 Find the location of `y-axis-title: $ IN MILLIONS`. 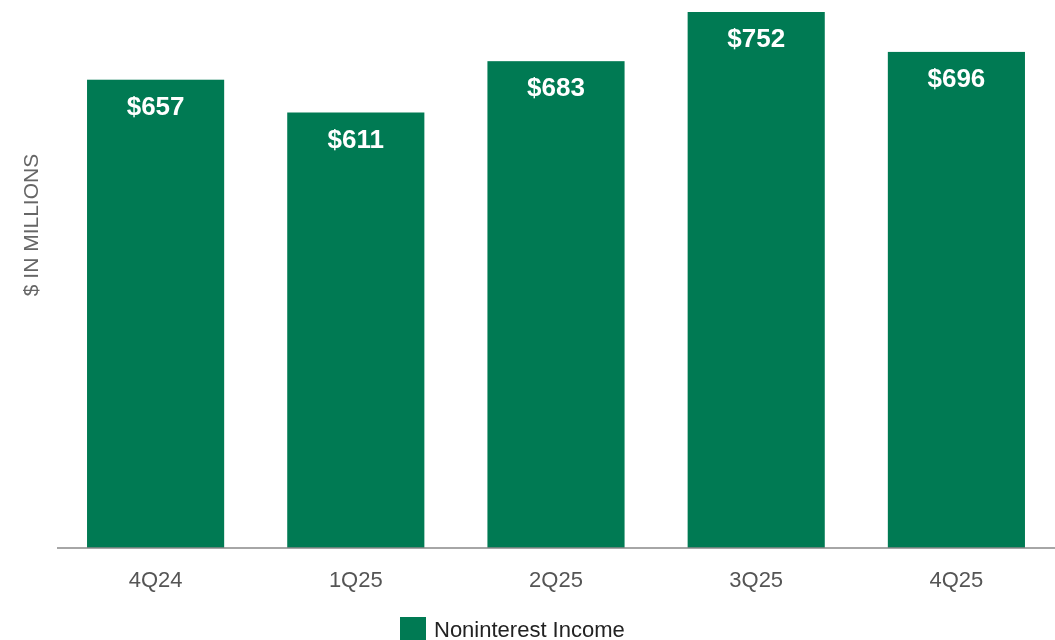

y-axis-title: $ IN MILLIONS is located at coordinates (30, 225).